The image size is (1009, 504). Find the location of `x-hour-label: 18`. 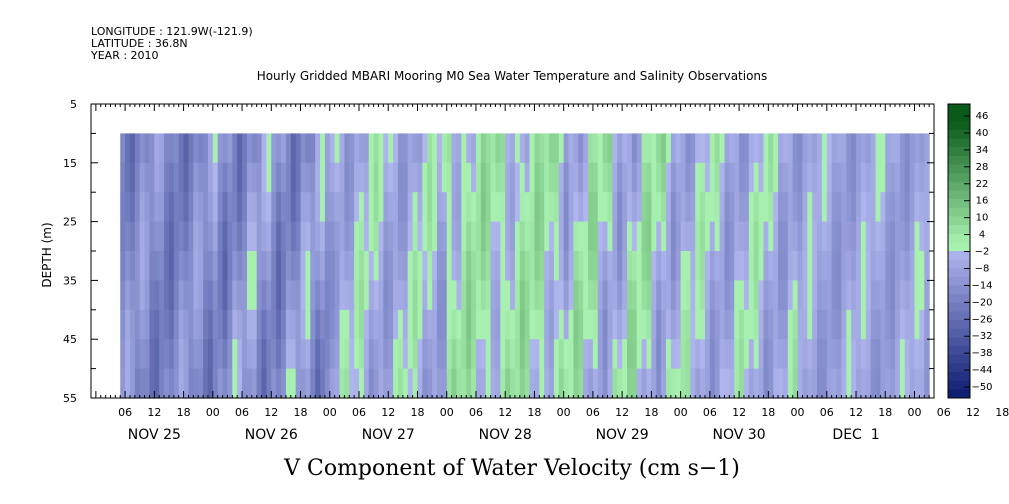

x-hour-label: 18 is located at coordinates (768, 412).